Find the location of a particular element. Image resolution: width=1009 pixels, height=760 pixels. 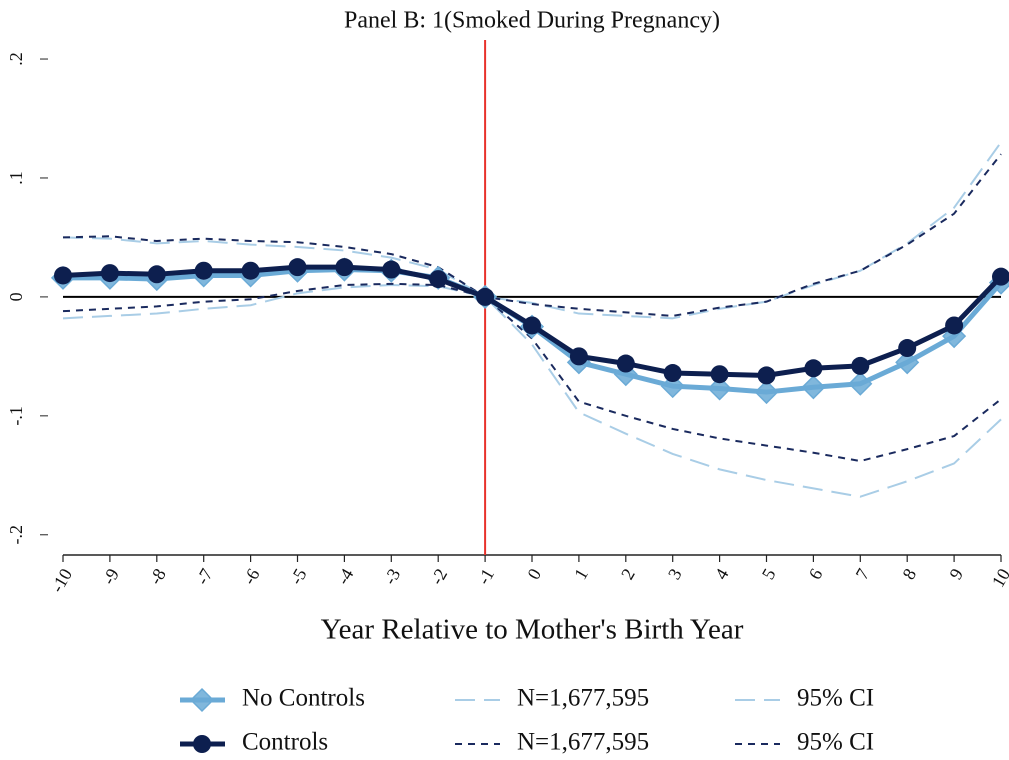

x-tick-label: 3 is located at coordinates (675, 574).